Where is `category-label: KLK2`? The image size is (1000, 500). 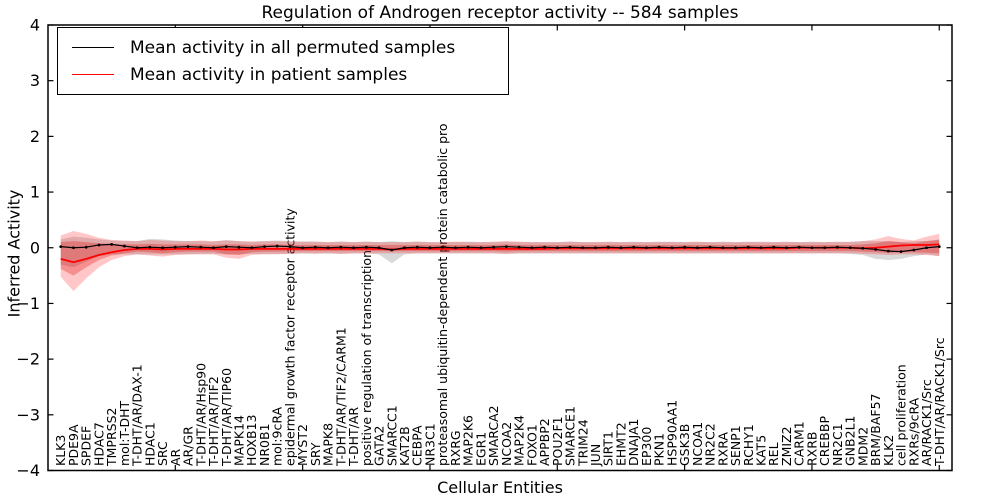 category-label: KLK2 is located at coordinates (888, 450).